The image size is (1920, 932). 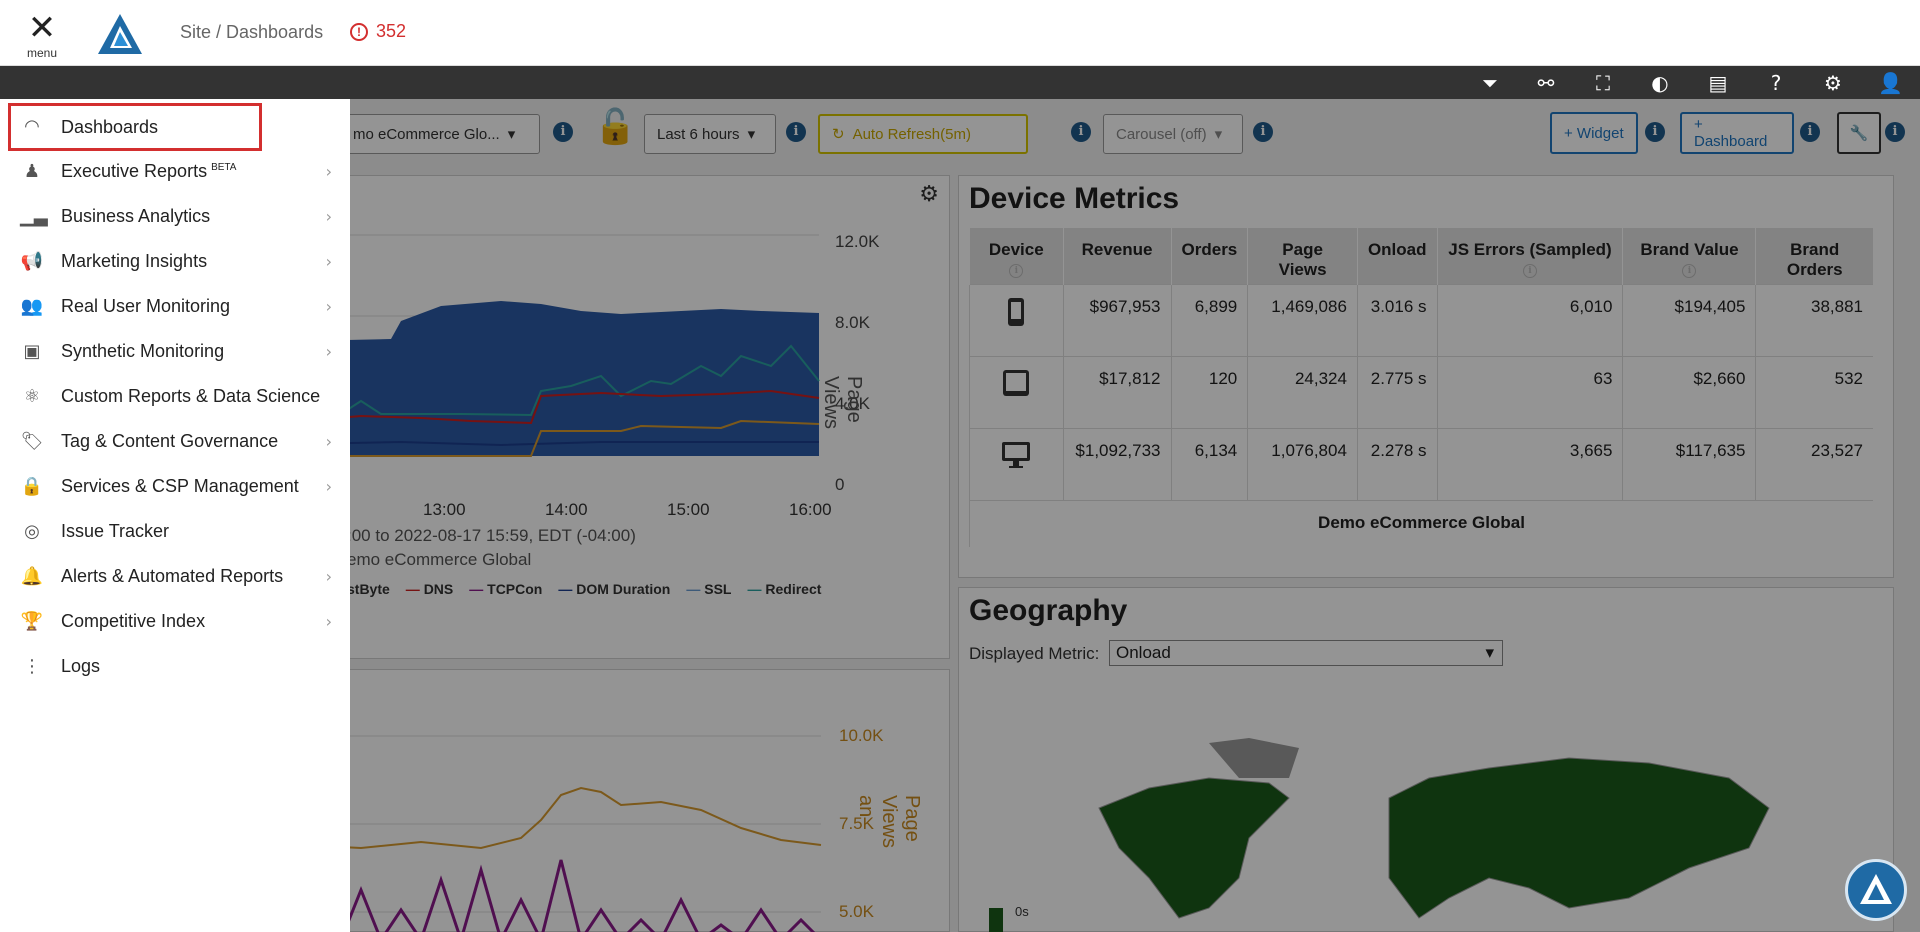 I want to click on film-icon: ▤, so click(x=1718, y=83).